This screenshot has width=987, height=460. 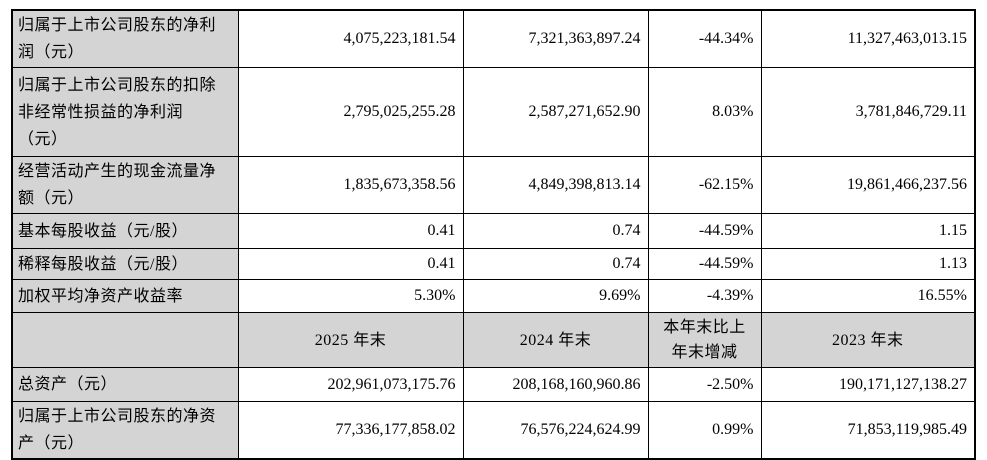 I want to click on net-profit-2023-value: 11,327,463,013.15, so click(x=868, y=38).